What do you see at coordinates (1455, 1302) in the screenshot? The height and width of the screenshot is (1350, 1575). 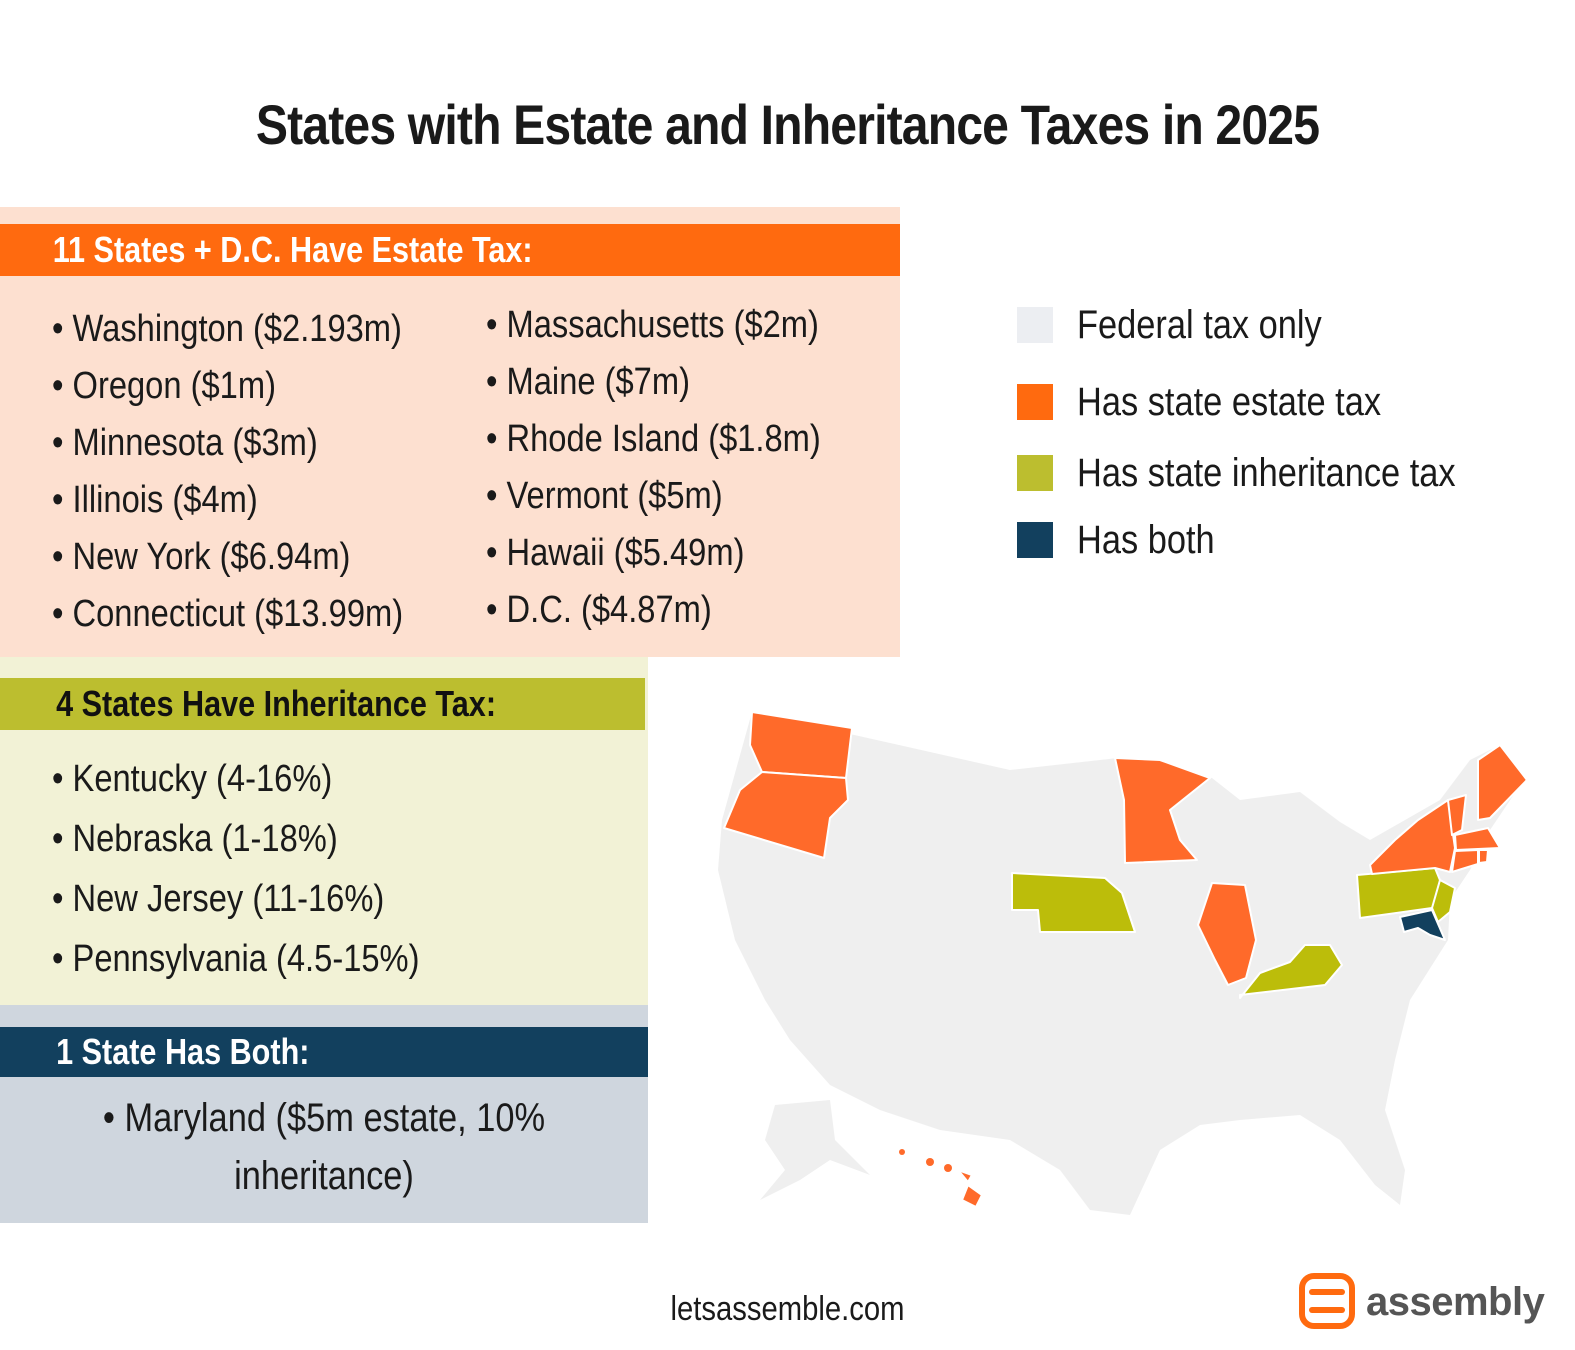 I see `brand-name: assembly` at bounding box center [1455, 1302].